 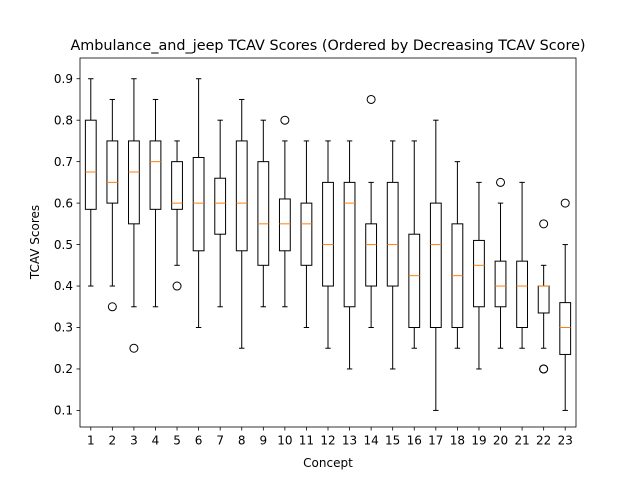 I want to click on x-tick-label: 10, so click(x=284, y=441).